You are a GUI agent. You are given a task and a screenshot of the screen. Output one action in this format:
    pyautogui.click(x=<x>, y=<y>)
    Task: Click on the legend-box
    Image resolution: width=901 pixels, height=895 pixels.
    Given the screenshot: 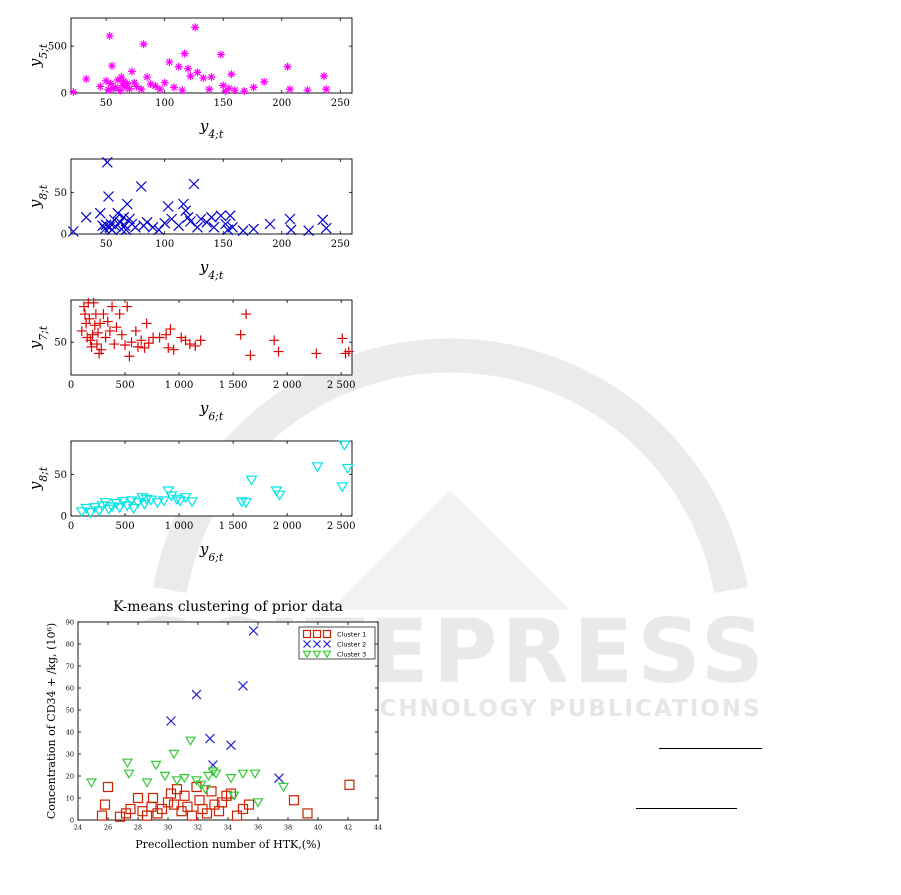 What is the action you would take?
    pyautogui.click(x=337, y=643)
    